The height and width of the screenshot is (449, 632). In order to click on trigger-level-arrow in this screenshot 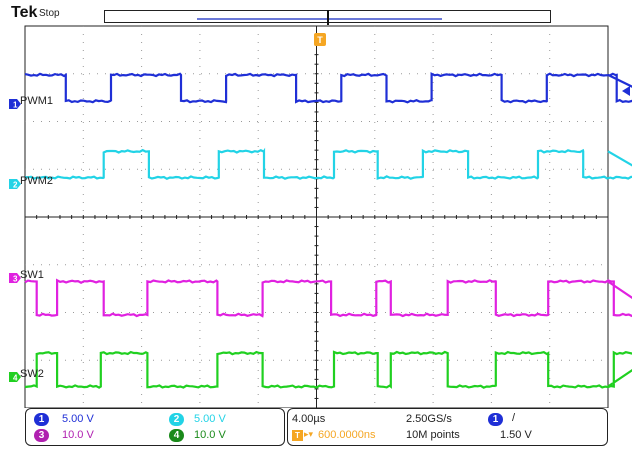, I will do `click(626, 91)`.